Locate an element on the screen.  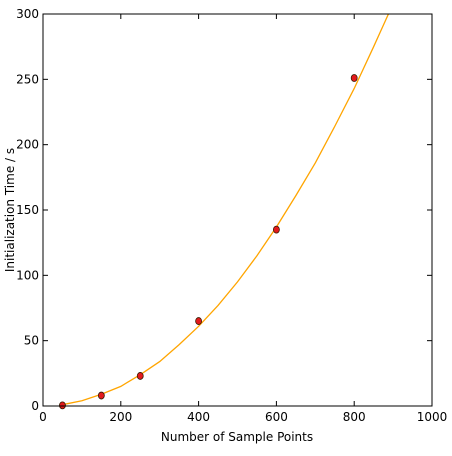
x-tick-label: 200 is located at coordinates (120, 417).